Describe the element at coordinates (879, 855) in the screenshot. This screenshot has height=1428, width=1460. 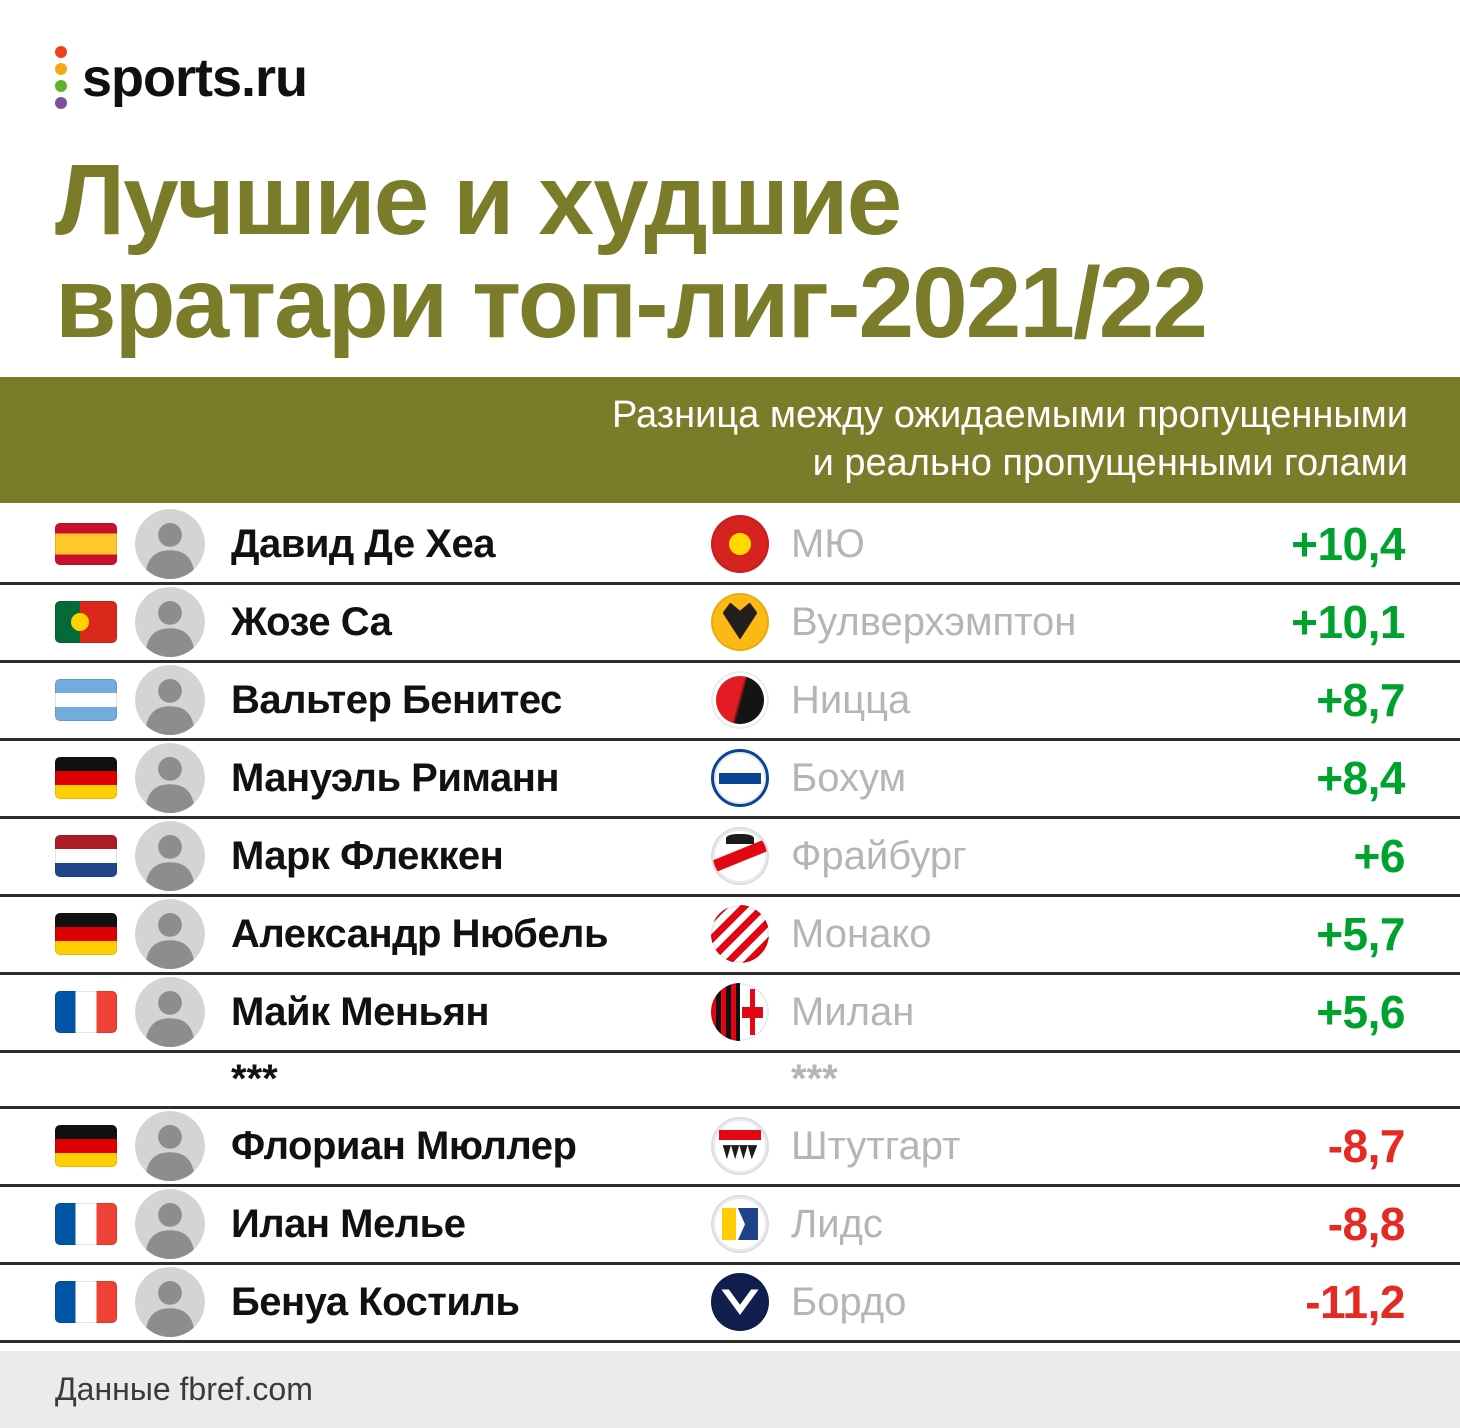
I see `club-name: Фрайбург` at that location.